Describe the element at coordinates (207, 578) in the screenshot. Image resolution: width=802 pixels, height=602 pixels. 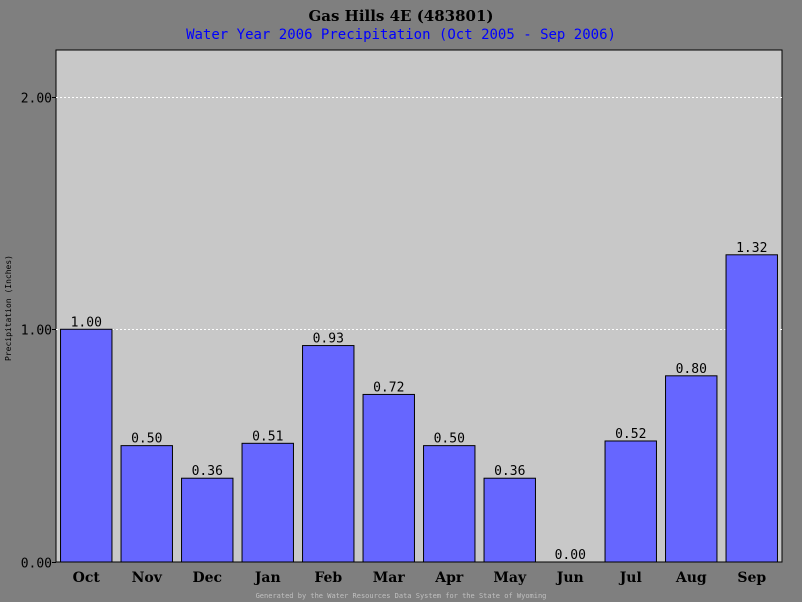
I see `x-tick-label: Dec` at that location.